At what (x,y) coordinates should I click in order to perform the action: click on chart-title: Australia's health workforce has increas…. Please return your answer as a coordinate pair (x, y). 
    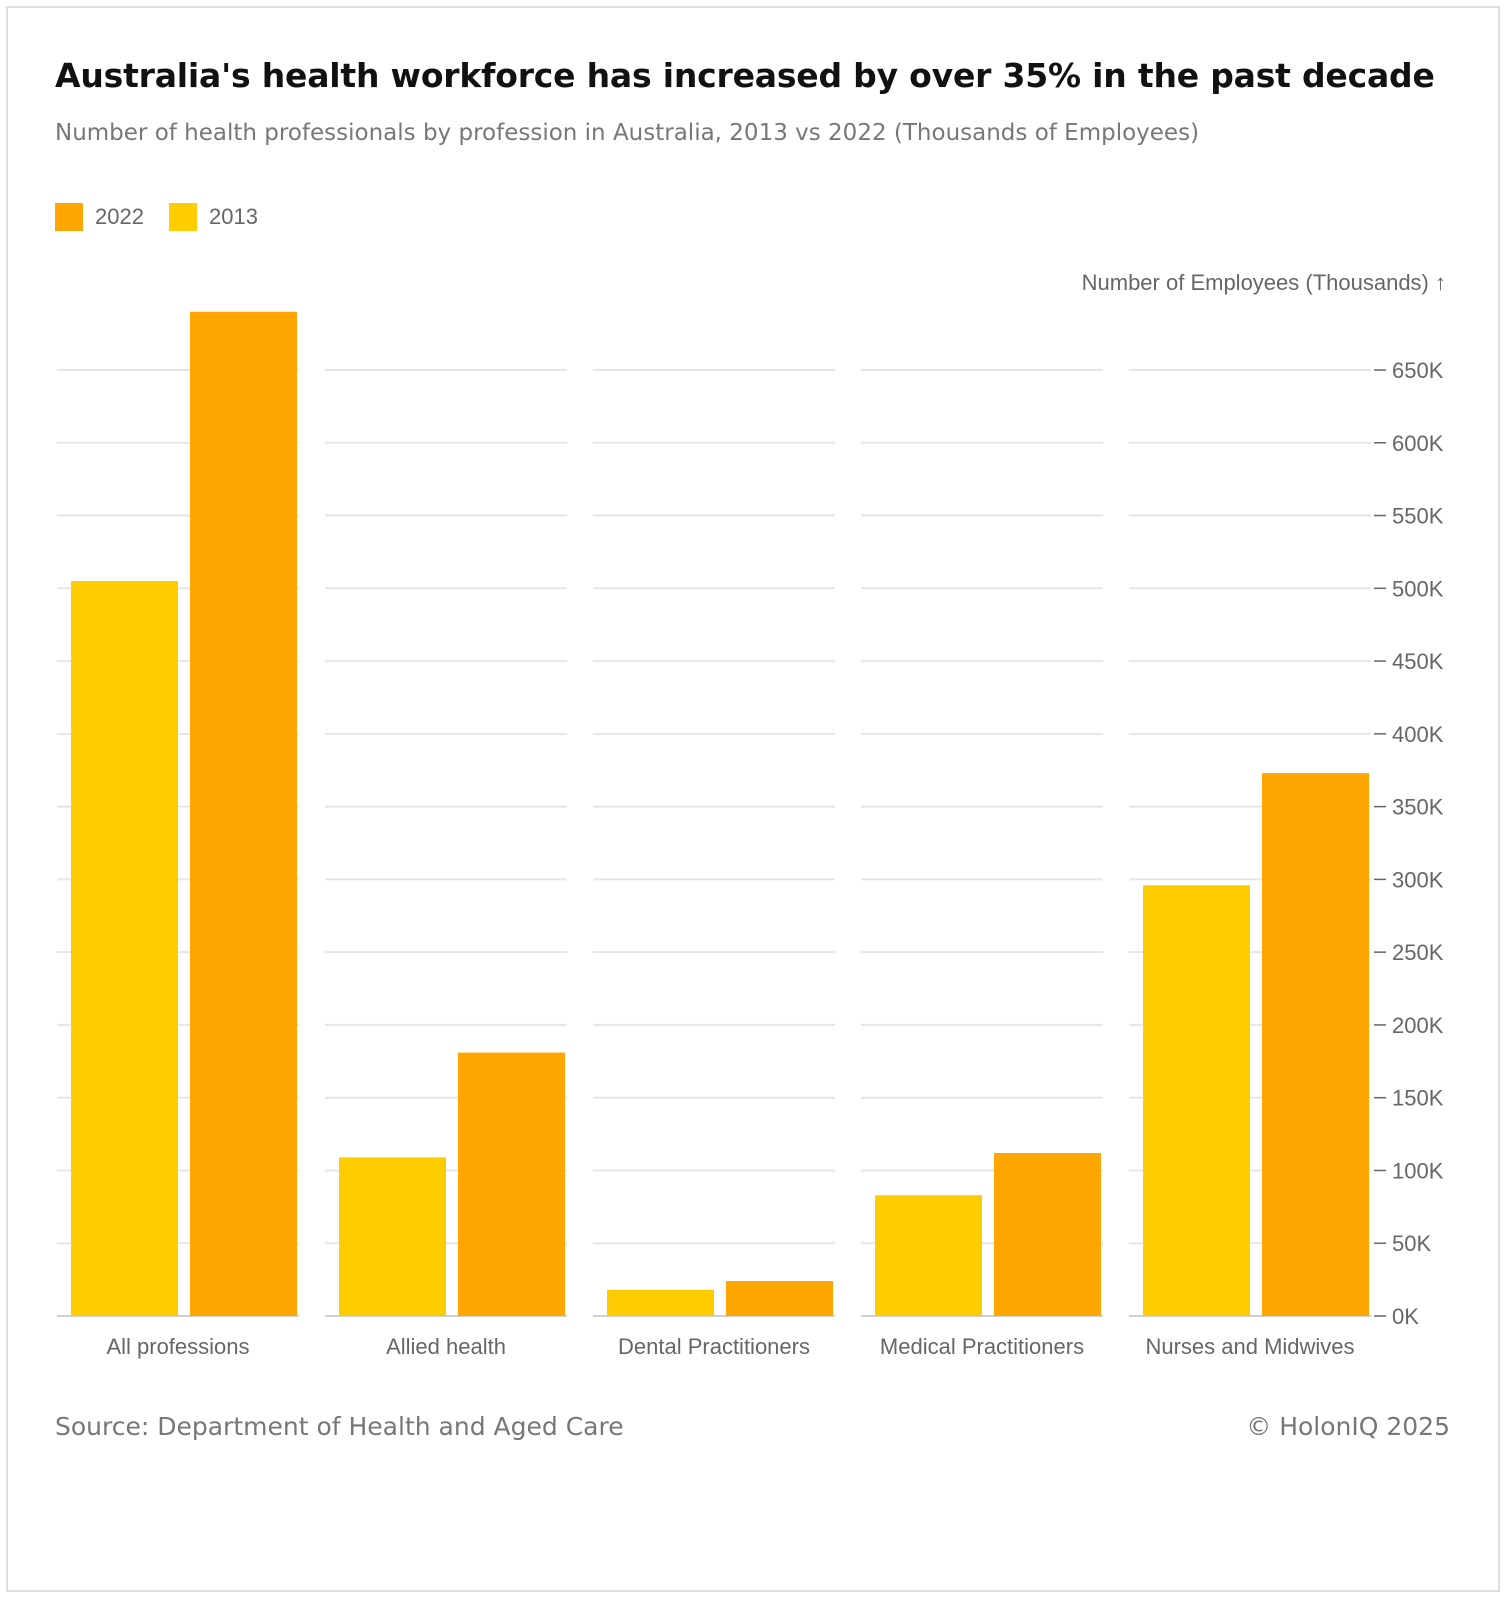
    Looking at the image, I should click on (745, 75).